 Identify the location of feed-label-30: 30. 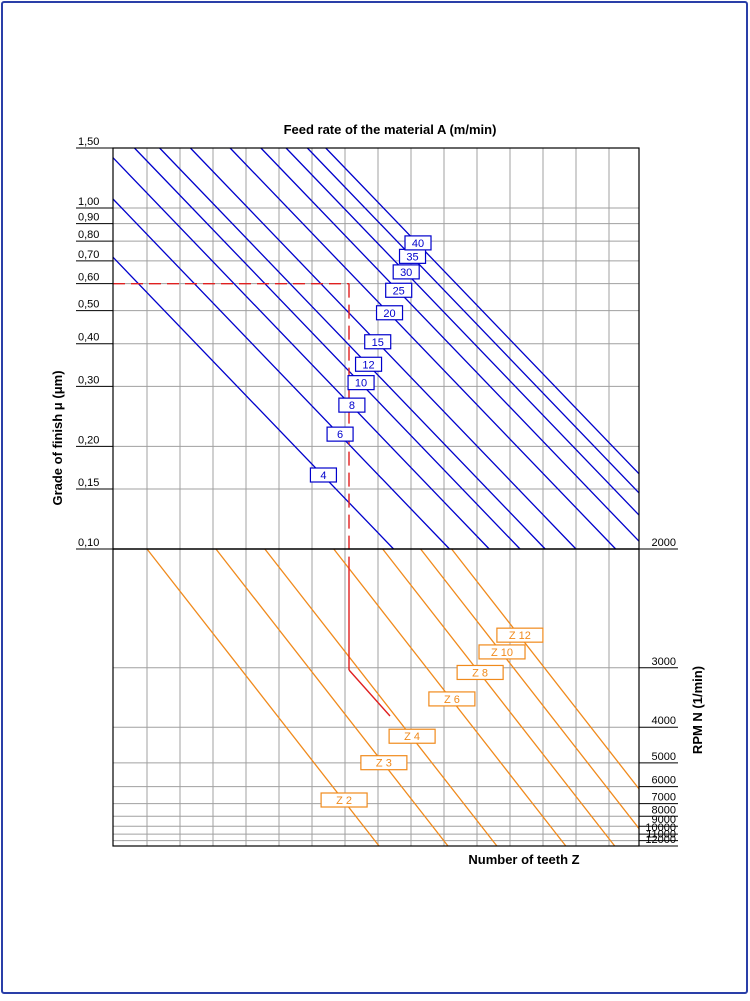
(406, 272).